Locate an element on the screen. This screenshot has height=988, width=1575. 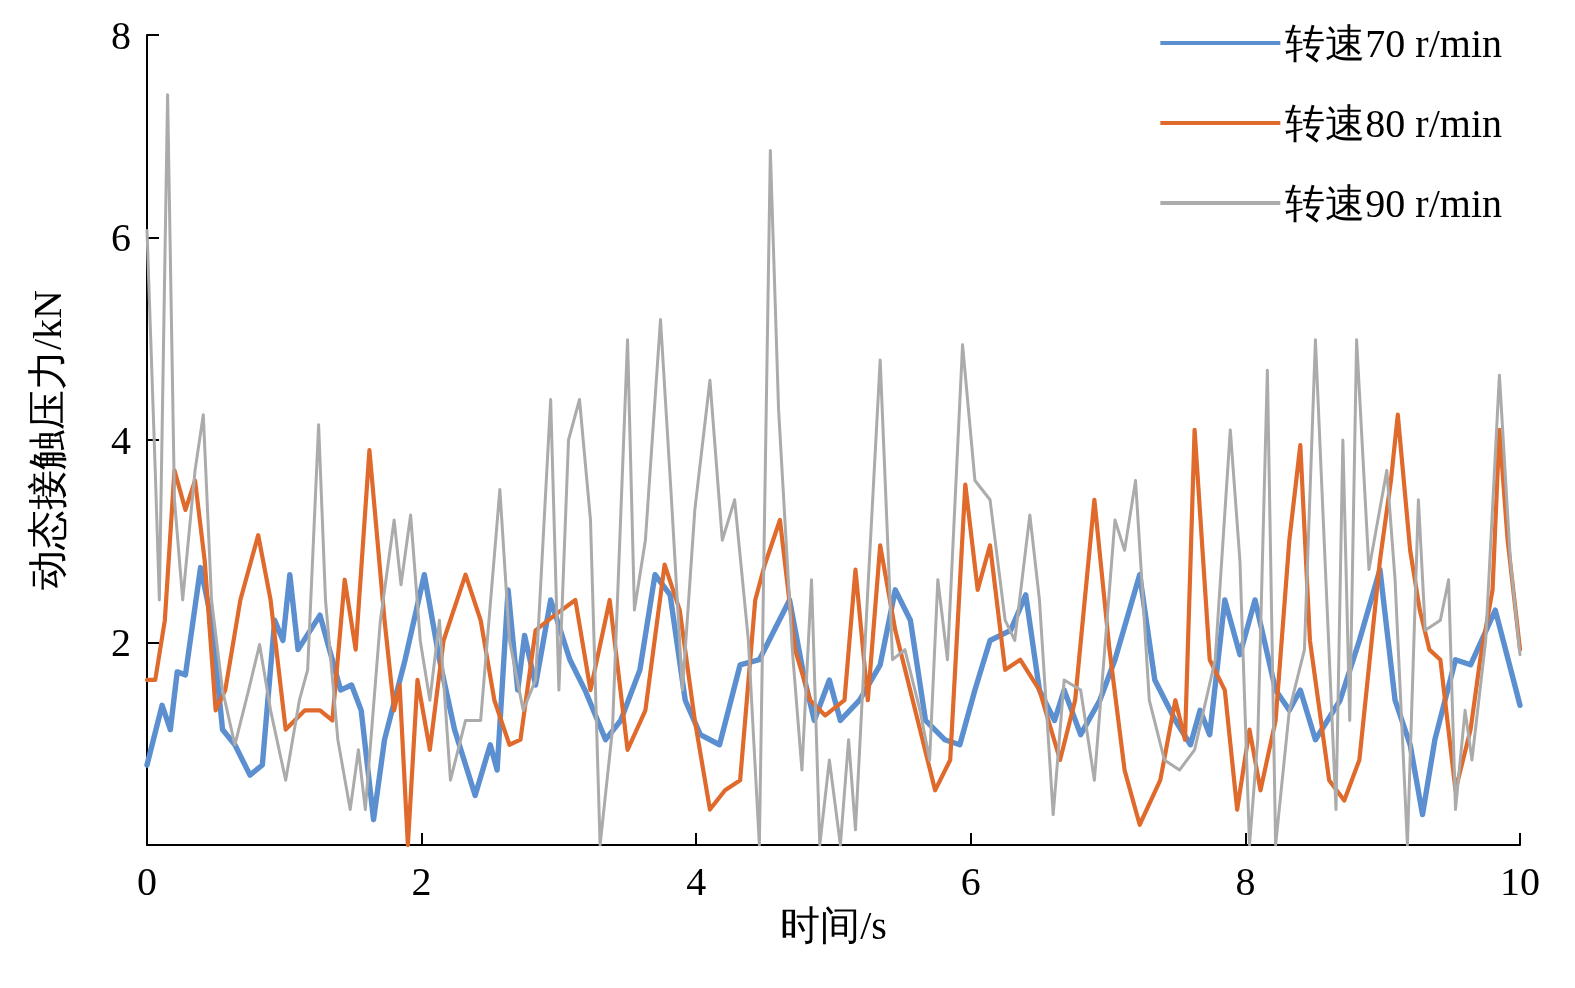
y-tick-label: 8 is located at coordinates (121, 35).